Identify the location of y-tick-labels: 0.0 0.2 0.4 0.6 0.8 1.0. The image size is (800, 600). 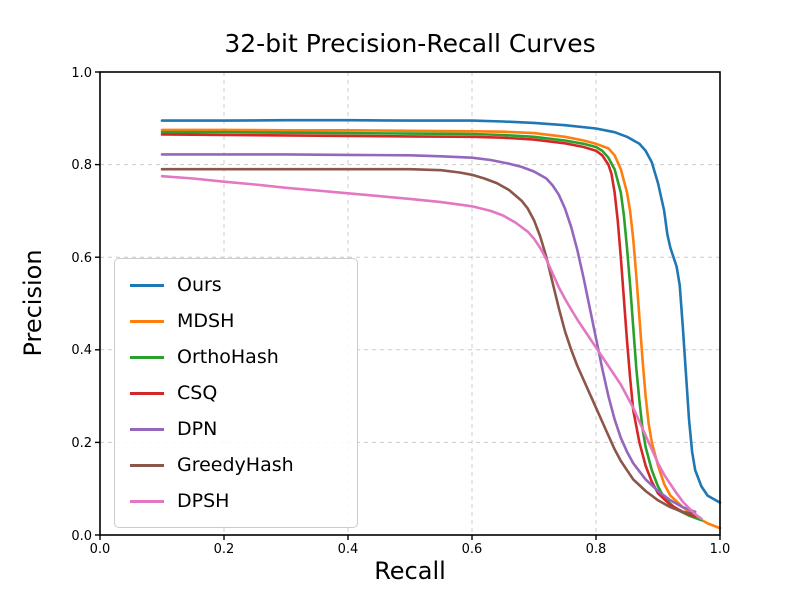
(81, 305).